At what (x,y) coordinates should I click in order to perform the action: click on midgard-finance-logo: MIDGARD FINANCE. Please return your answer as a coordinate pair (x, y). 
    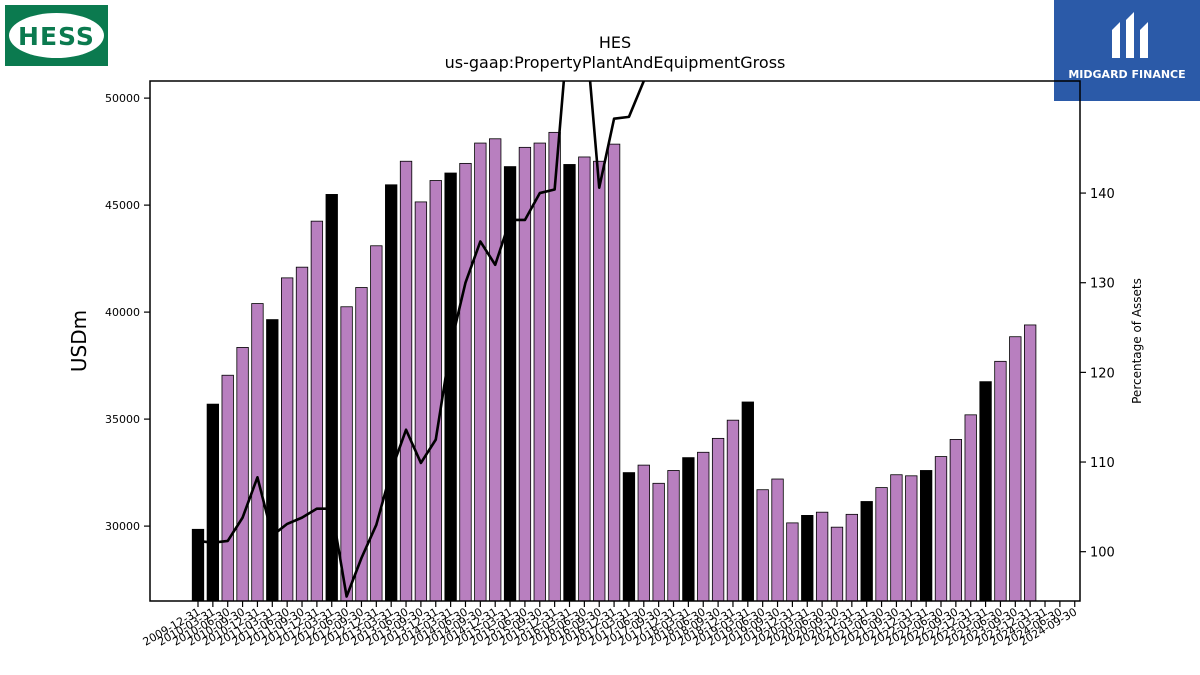
    Looking at the image, I should click on (1127, 50).